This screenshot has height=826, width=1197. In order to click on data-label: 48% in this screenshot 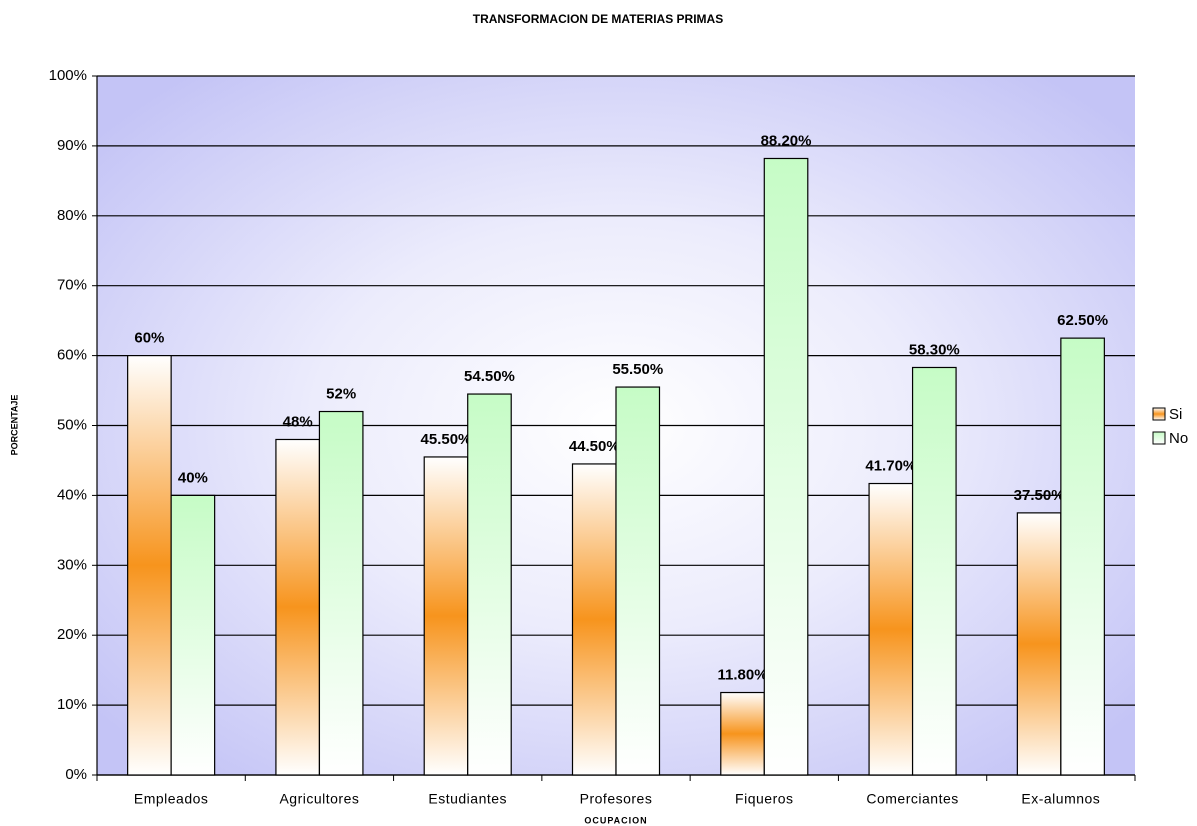, I will do `click(298, 421)`.